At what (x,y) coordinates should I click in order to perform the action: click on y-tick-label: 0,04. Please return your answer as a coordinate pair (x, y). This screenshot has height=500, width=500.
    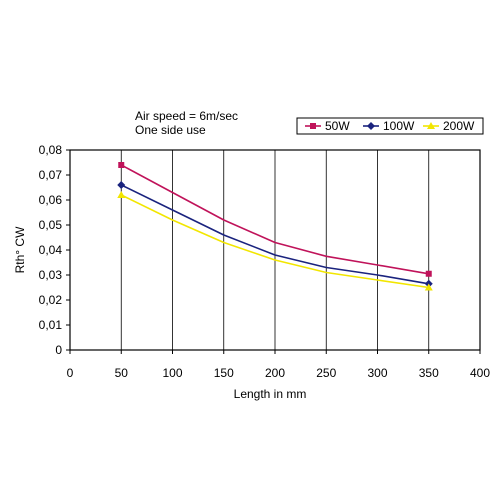
    Looking at the image, I should click on (51, 250).